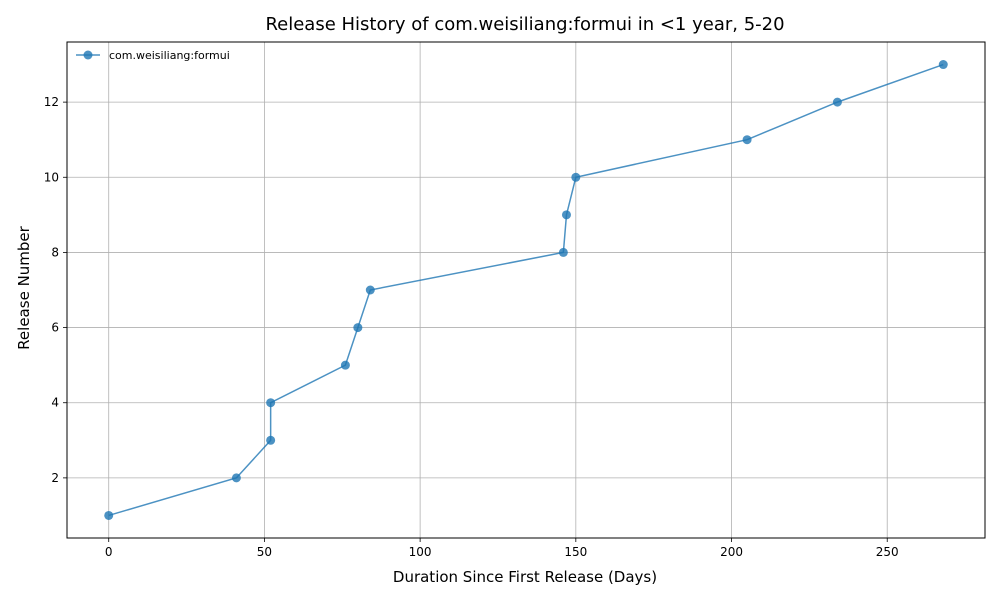 The width and height of the screenshot is (1000, 604). What do you see at coordinates (887, 552) in the screenshot?
I see `x-tick-label: 250` at bounding box center [887, 552].